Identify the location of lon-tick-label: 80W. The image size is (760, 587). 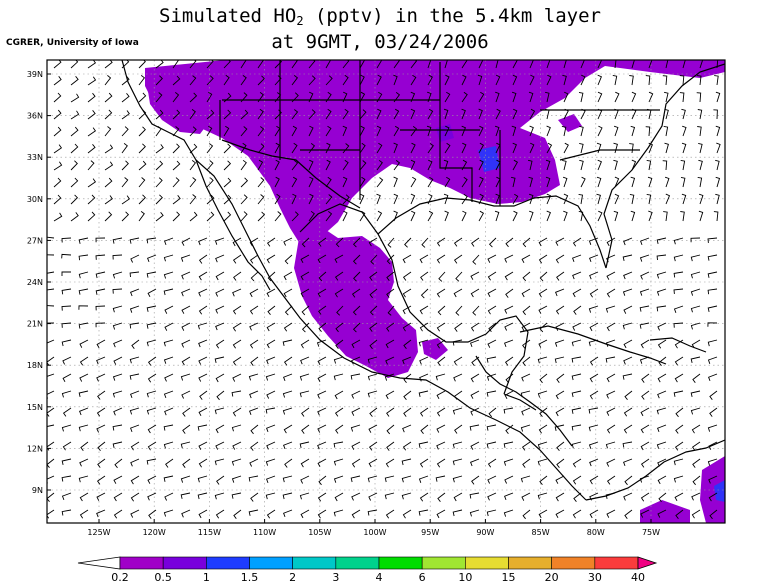
(596, 532).